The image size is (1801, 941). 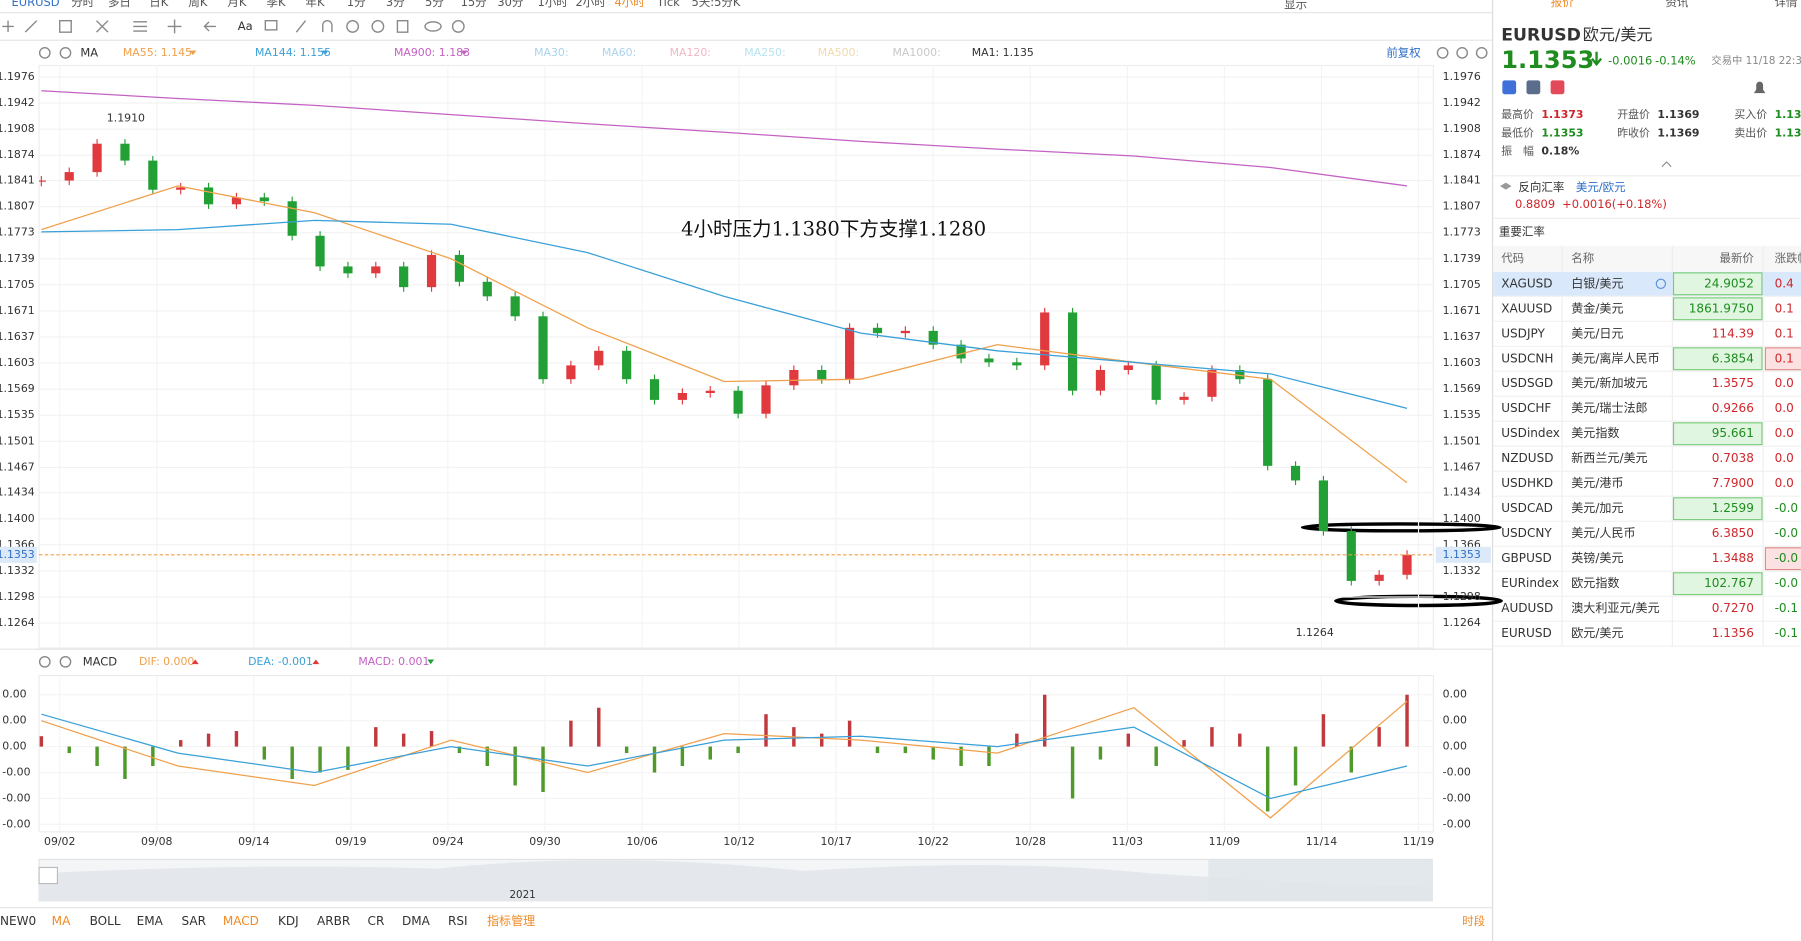 What do you see at coordinates (402, 26) in the screenshot?
I see `tool-delete` at bounding box center [402, 26].